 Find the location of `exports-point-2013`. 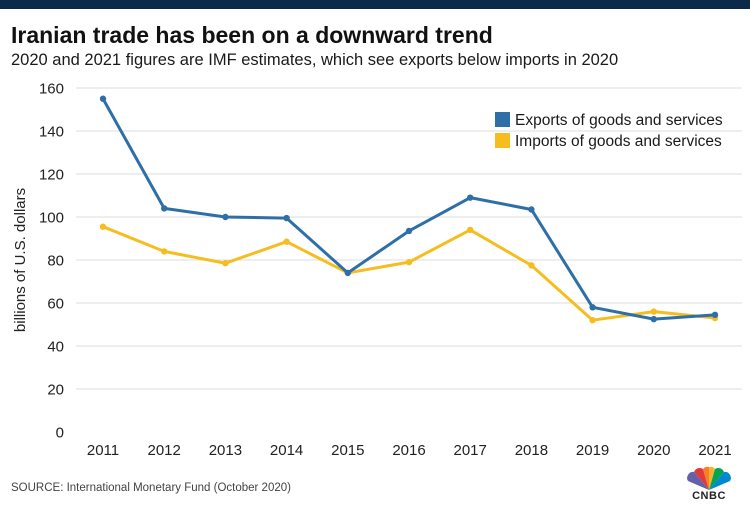

exports-point-2013 is located at coordinates (225, 217).